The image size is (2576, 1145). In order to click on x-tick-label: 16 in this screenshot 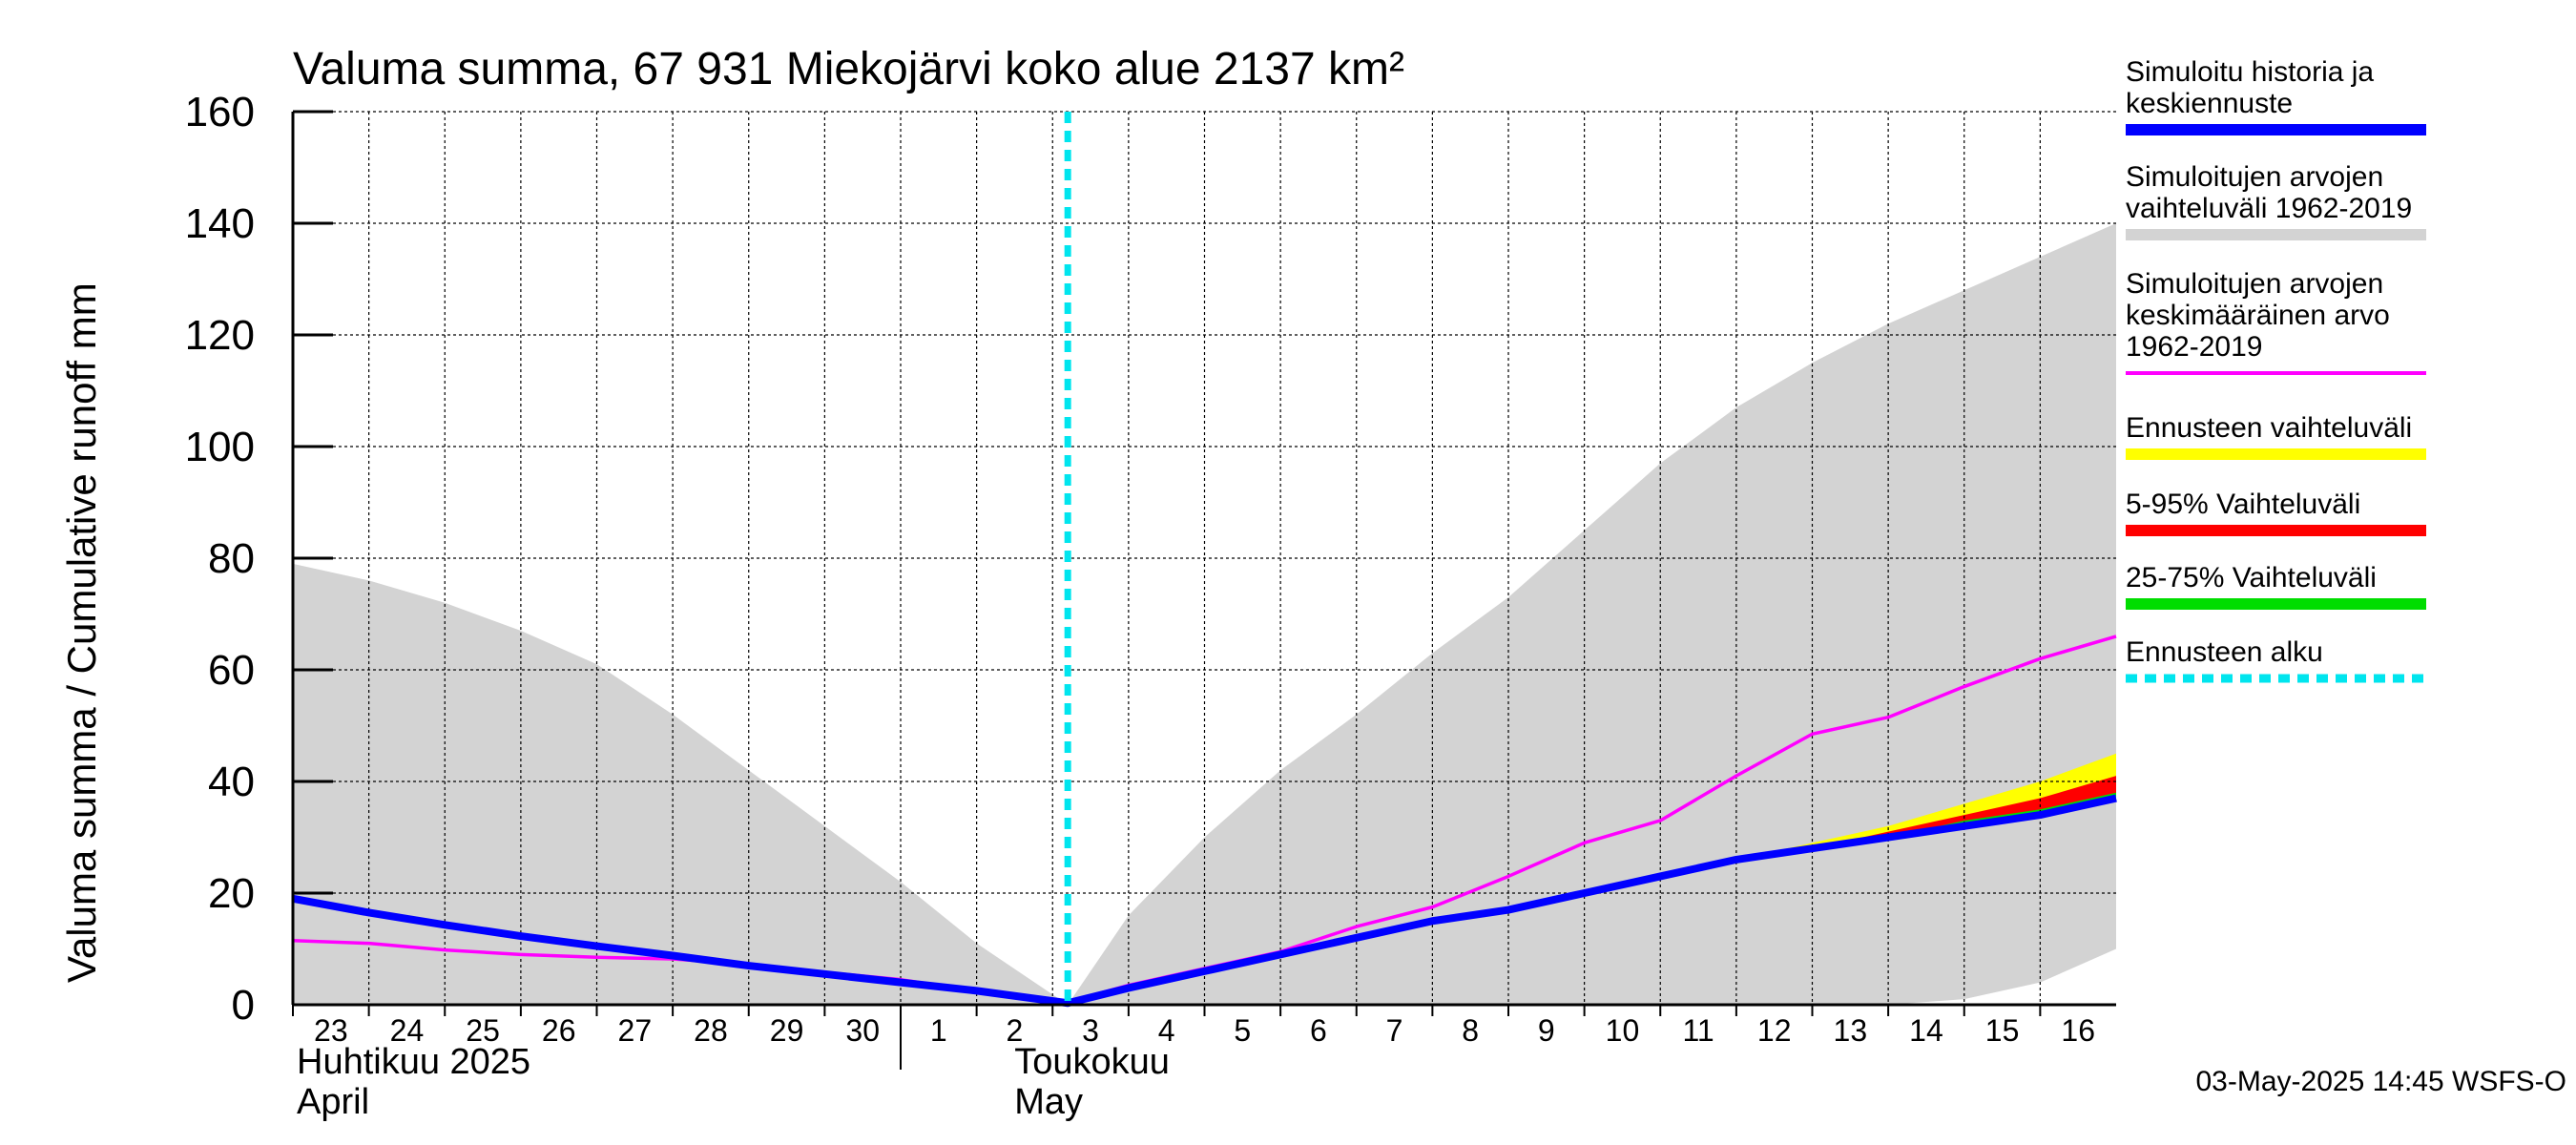, I will do `click(2078, 1030)`.